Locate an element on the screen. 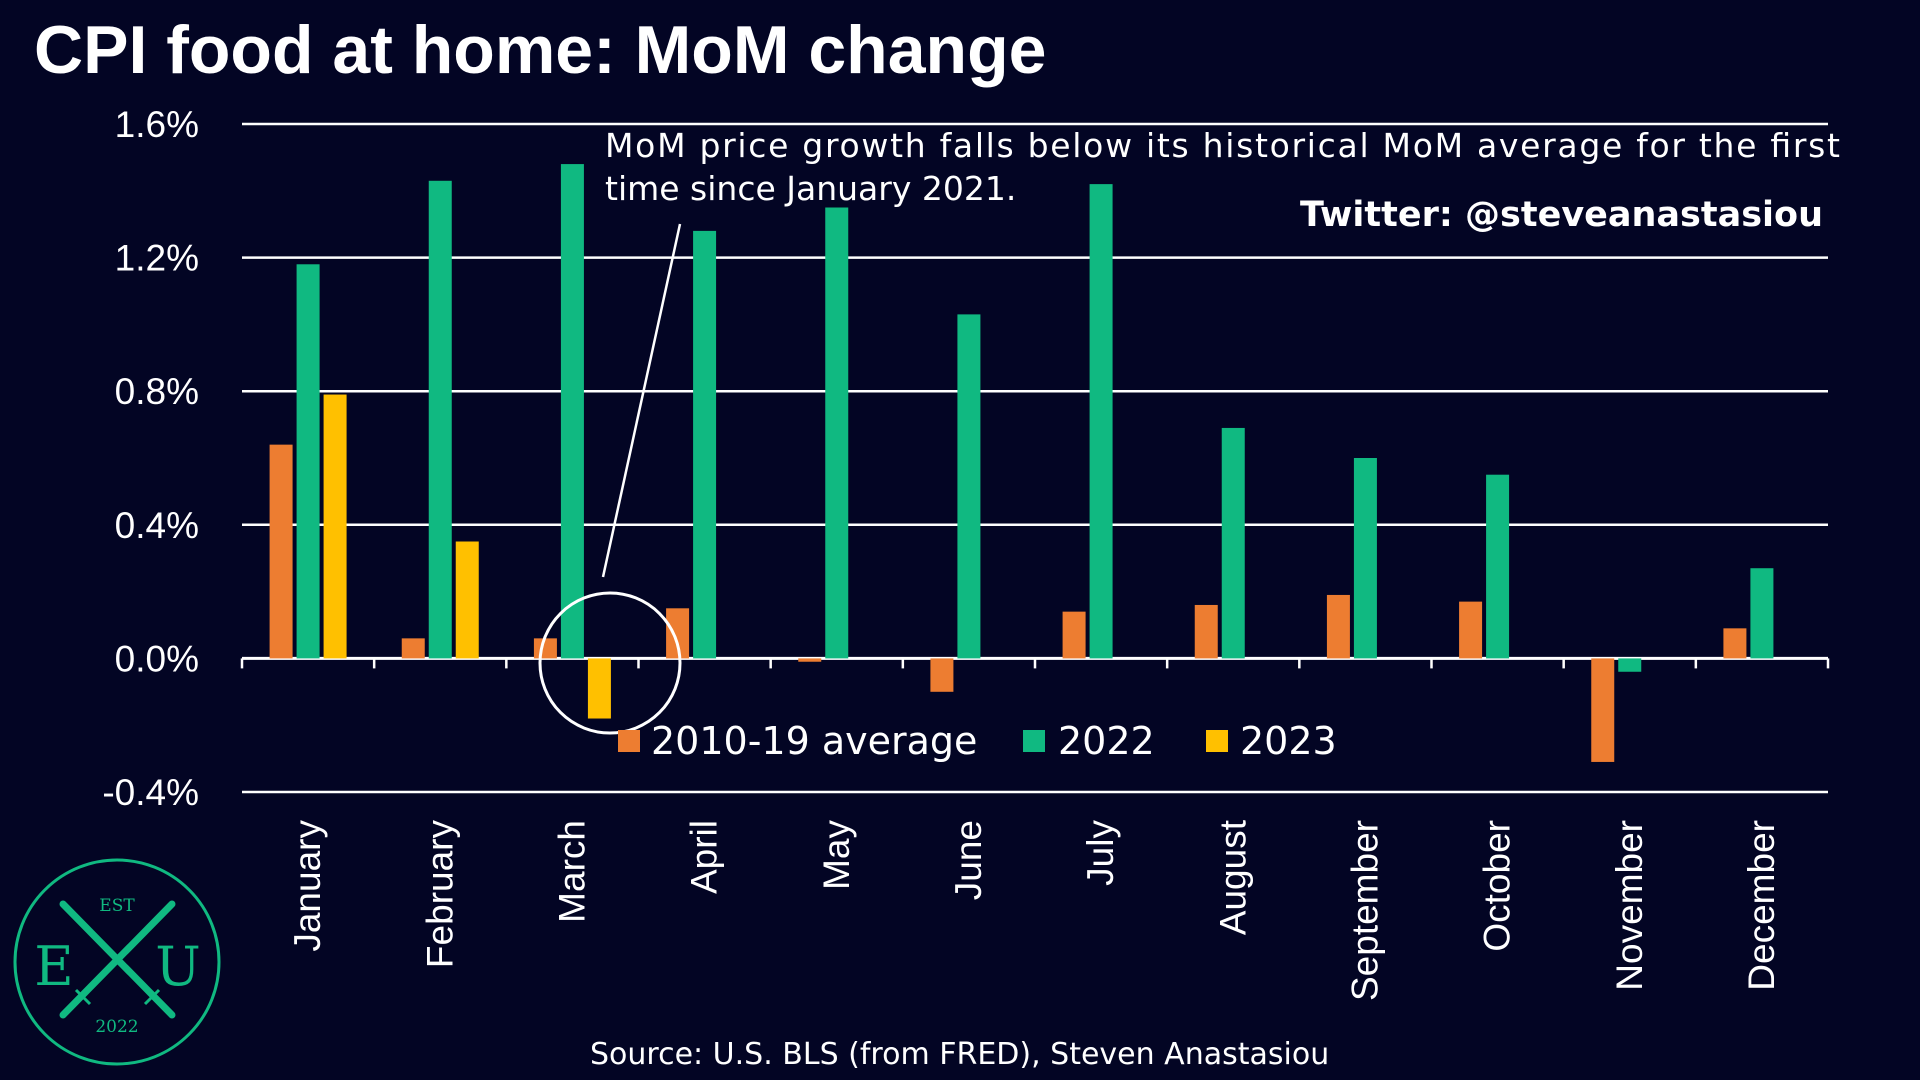 This screenshot has height=1080, width=1920. y-tick-label: 0.4% is located at coordinates (157, 525).